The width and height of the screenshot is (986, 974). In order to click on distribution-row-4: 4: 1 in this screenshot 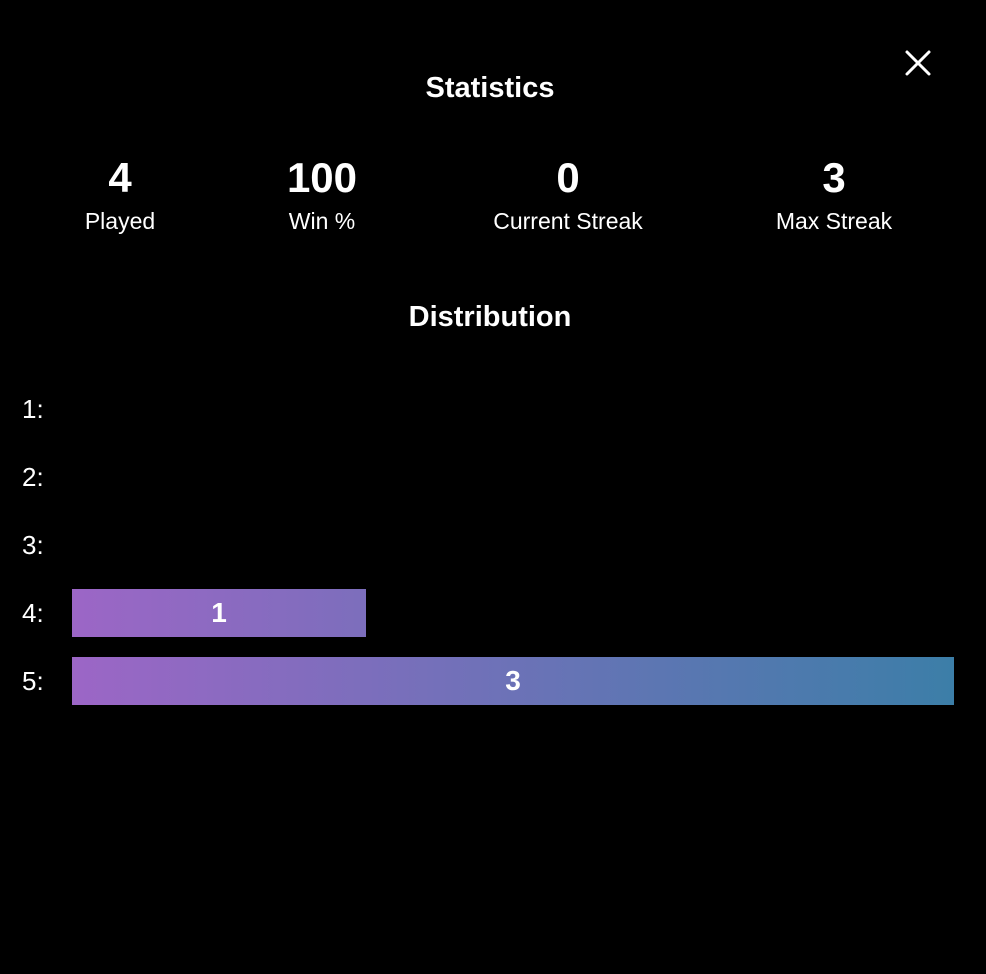, I will do `click(493, 613)`.